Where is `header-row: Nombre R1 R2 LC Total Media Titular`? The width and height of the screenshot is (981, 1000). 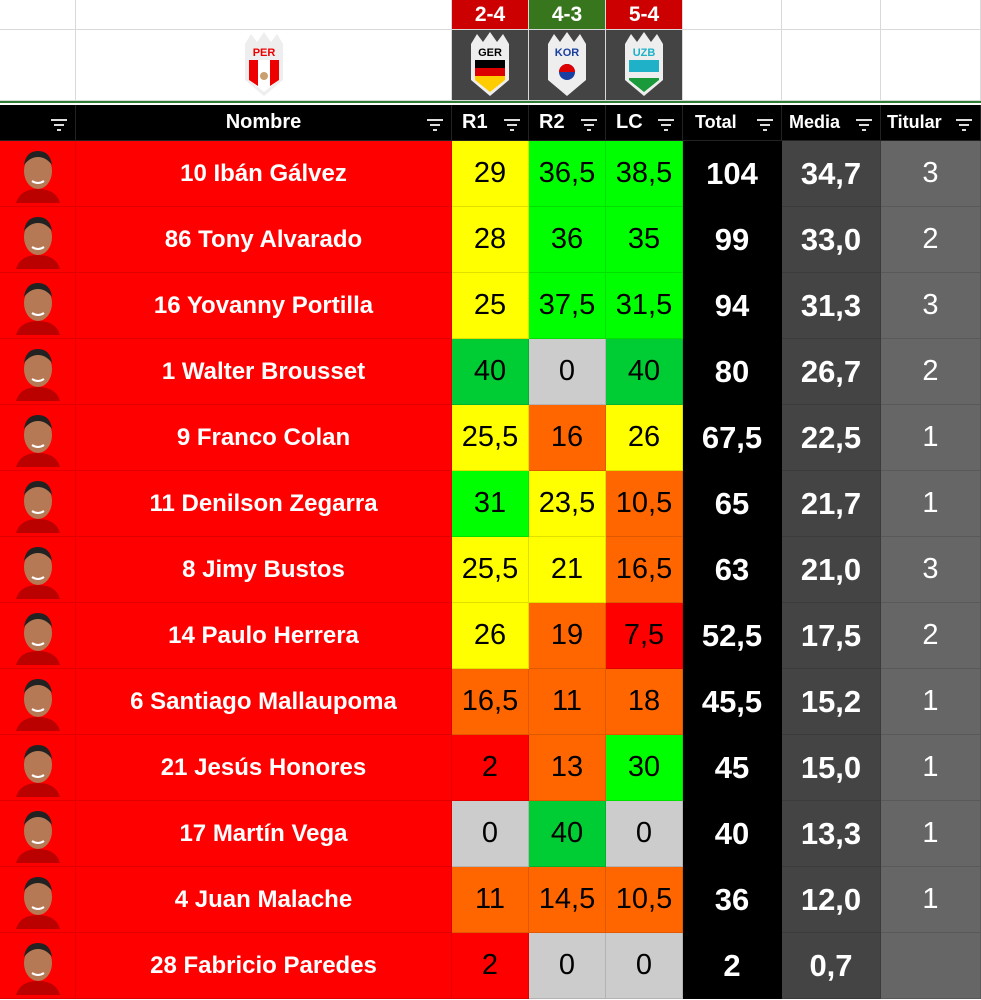 header-row: Nombre R1 R2 LC Total Media Titular is located at coordinates (490, 123).